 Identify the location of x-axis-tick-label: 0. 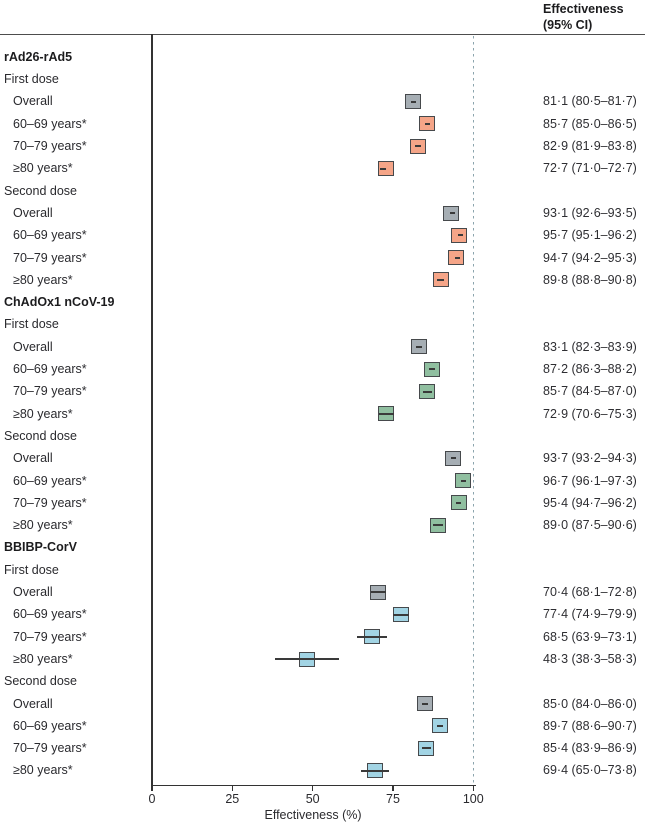
(152, 799).